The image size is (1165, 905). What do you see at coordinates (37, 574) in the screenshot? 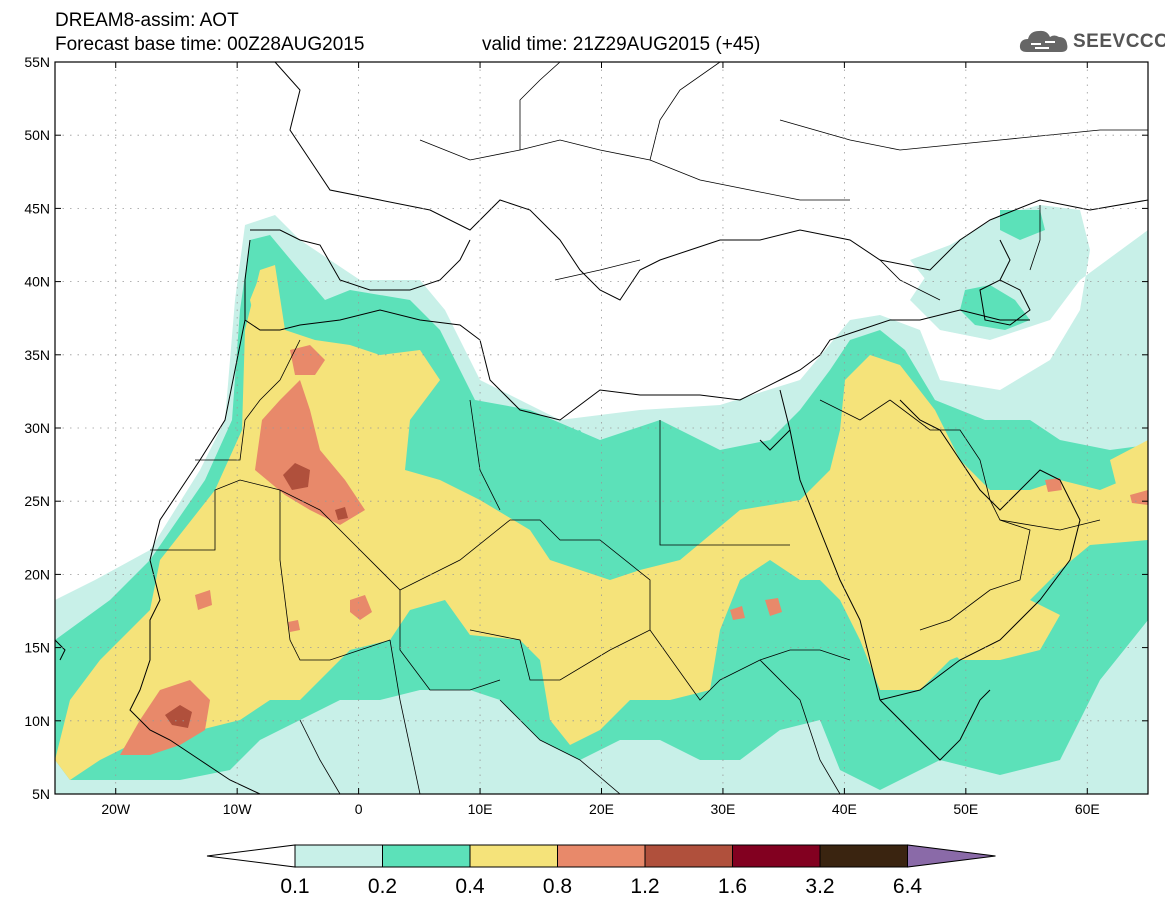
I see `lat-label: 20N` at bounding box center [37, 574].